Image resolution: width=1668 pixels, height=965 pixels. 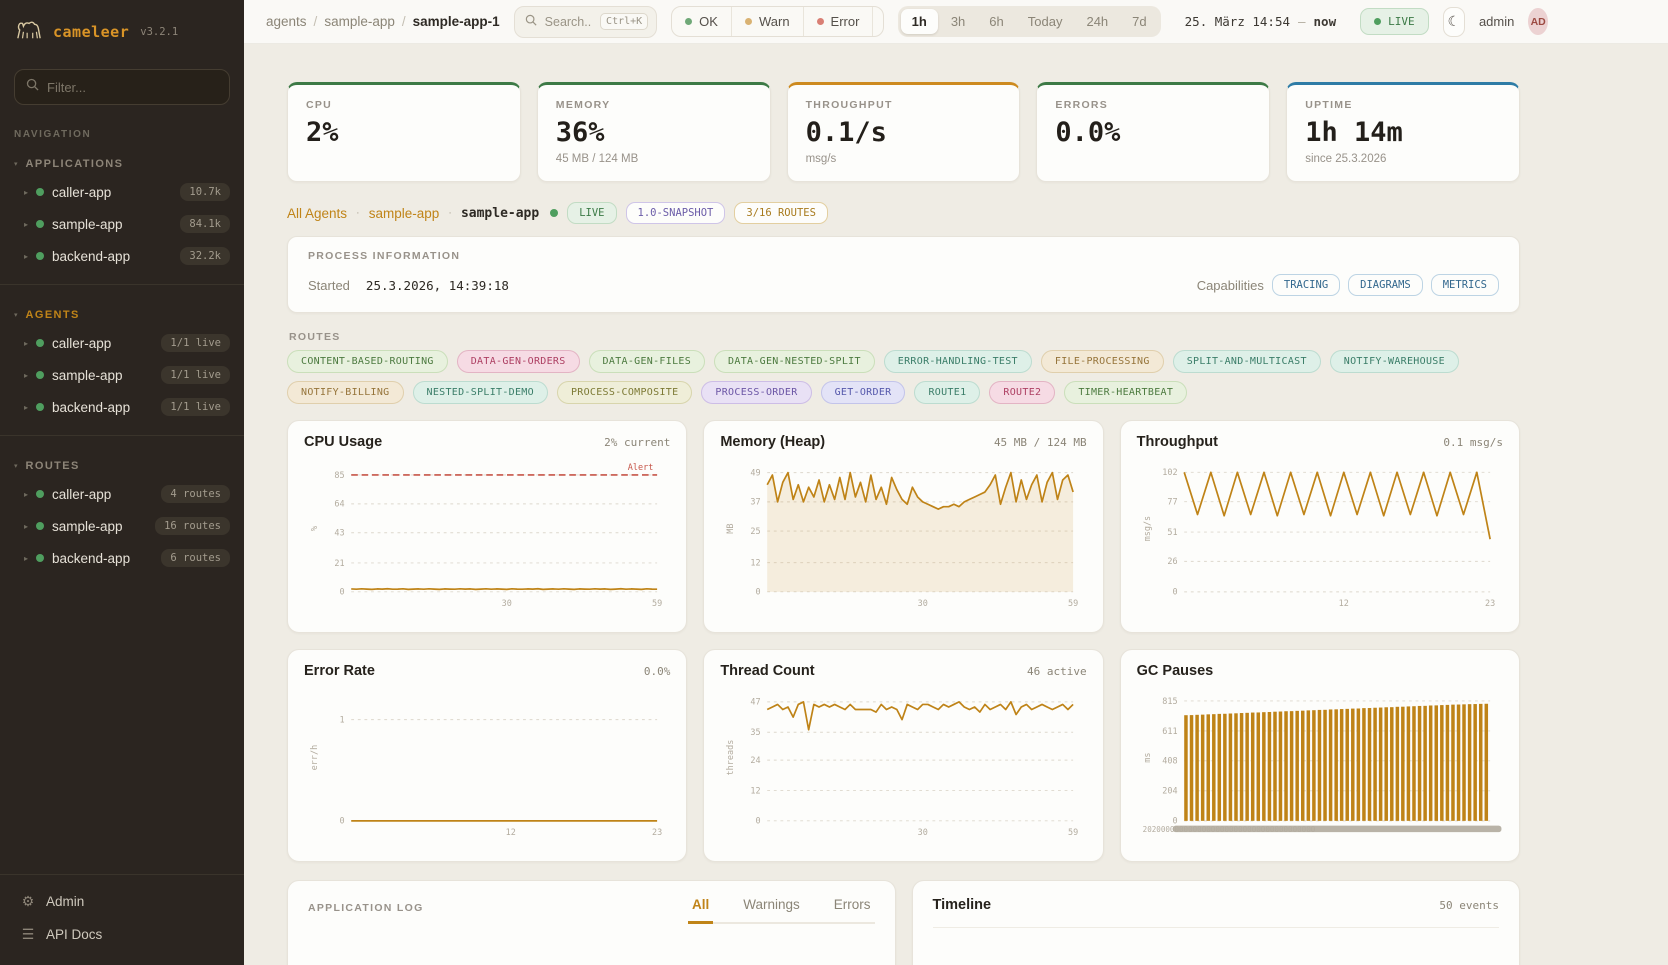 I want to click on menu-icon: ☰, so click(x=28, y=934).